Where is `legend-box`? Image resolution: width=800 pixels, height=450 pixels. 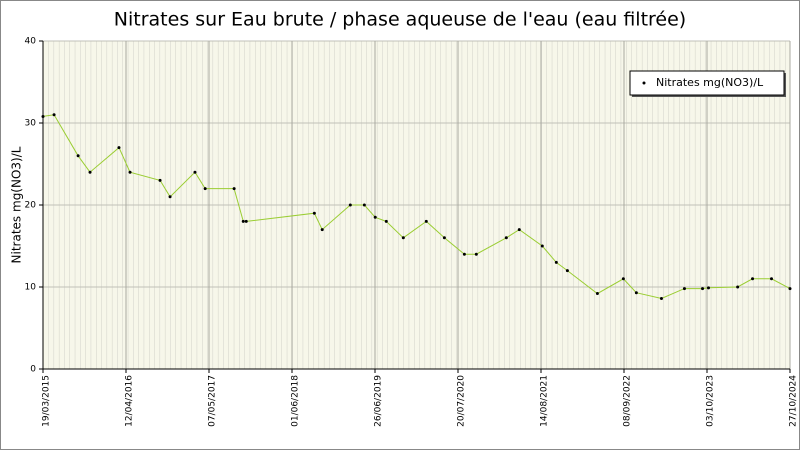 legend-box is located at coordinates (707, 83).